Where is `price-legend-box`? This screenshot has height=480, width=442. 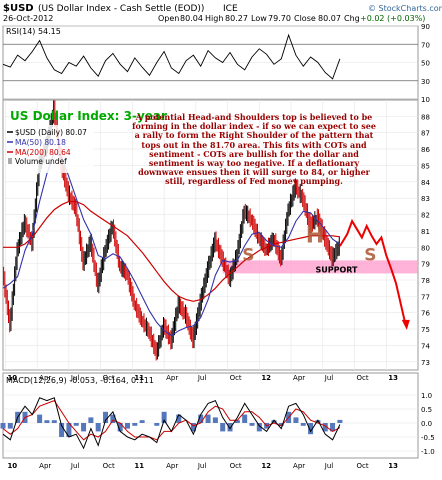
price-legend-box is located at coordinates (50, 149).